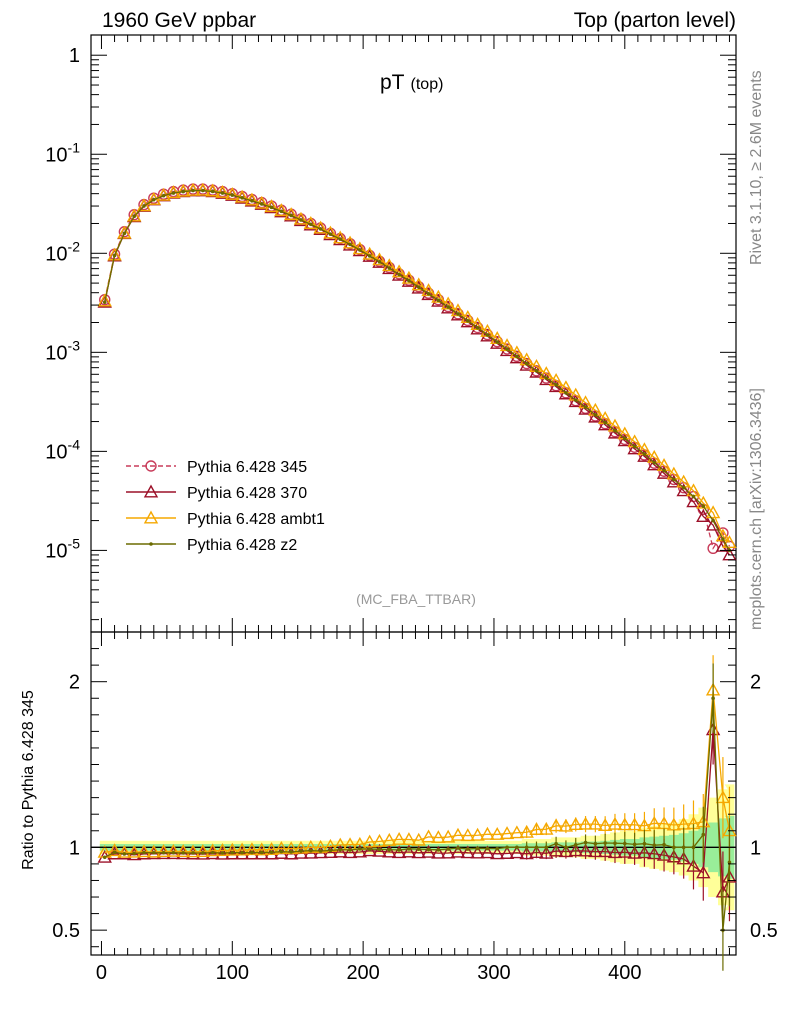 This screenshot has height=1024, width=786. What do you see at coordinates (755, 683) in the screenshot?
I see `ratio-y-tick-label-right: 2` at bounding box center [755, 683].